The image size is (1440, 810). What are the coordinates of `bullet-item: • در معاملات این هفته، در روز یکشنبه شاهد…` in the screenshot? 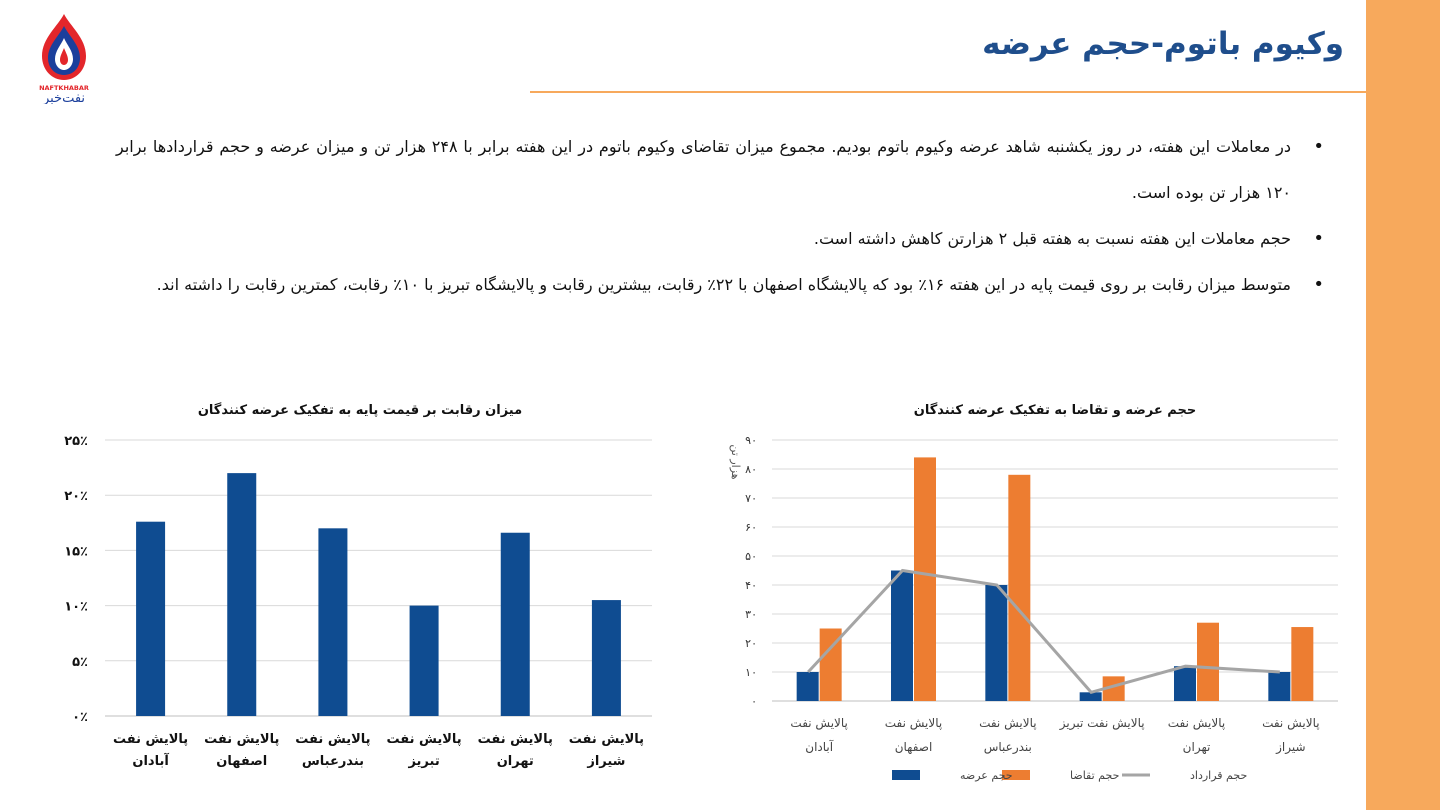 It's located at (720, 170).